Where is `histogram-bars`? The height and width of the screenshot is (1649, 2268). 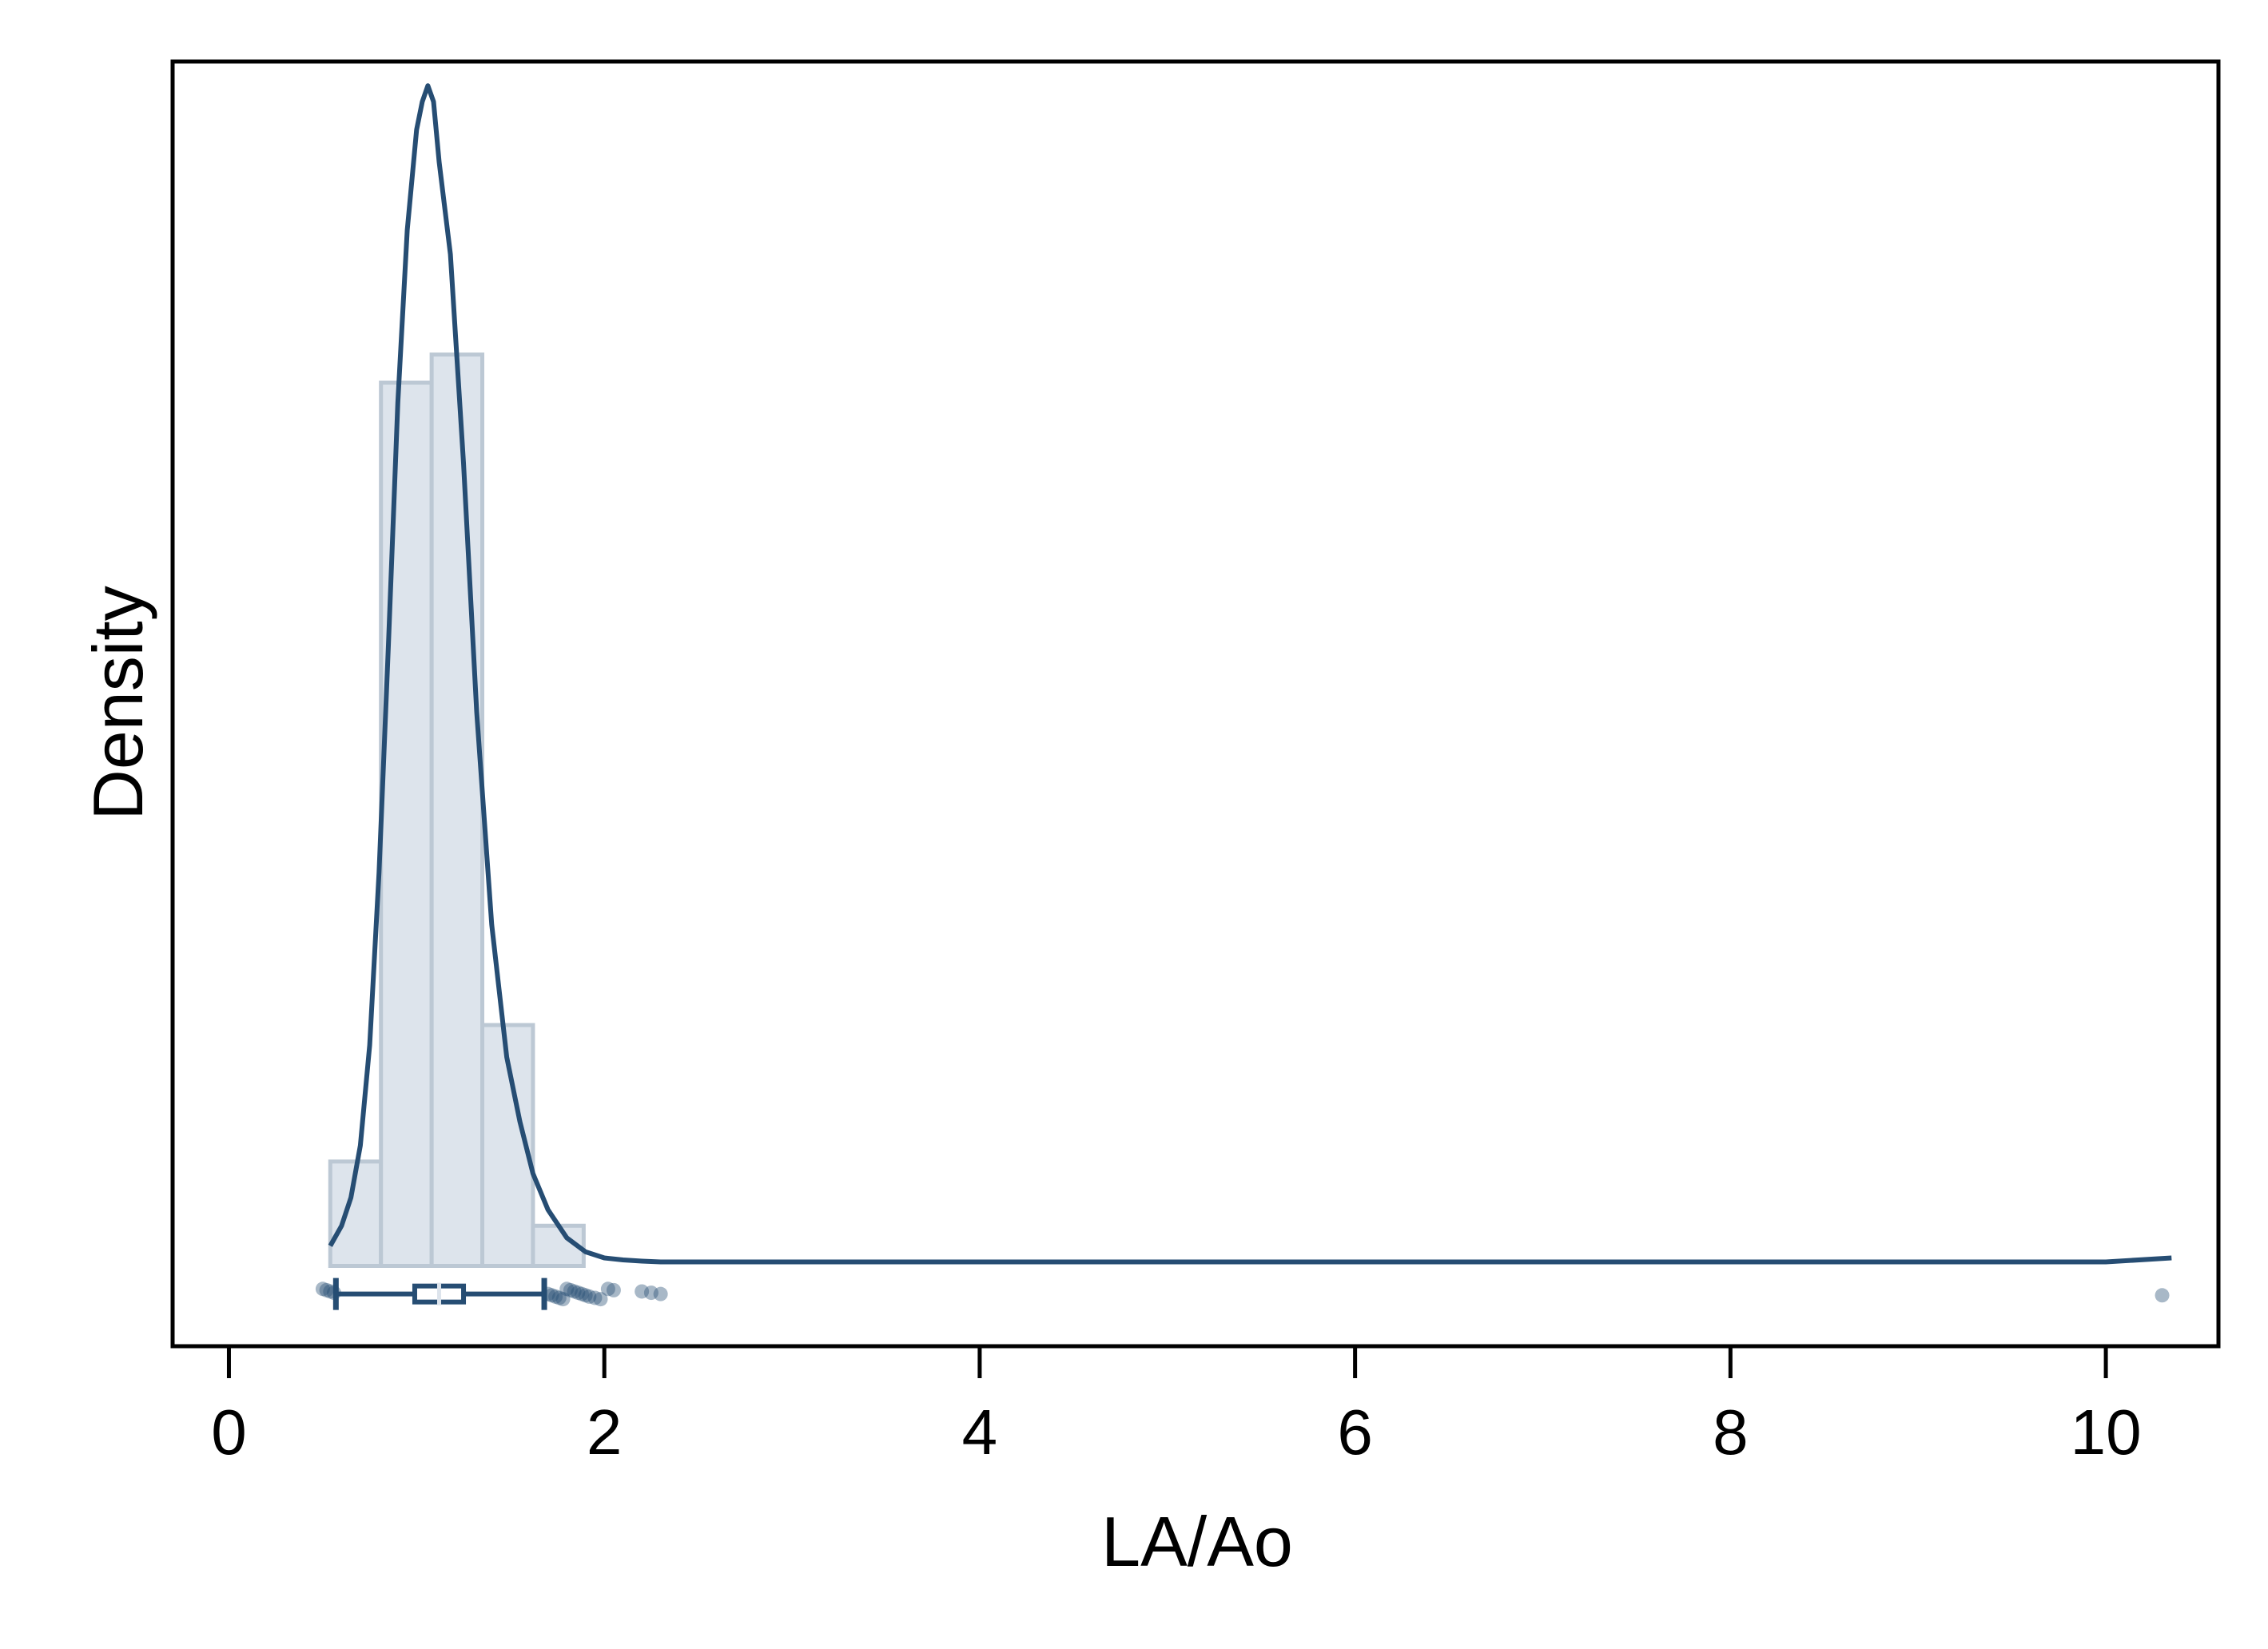
histogram-bars is located at coordinates (457, 810).